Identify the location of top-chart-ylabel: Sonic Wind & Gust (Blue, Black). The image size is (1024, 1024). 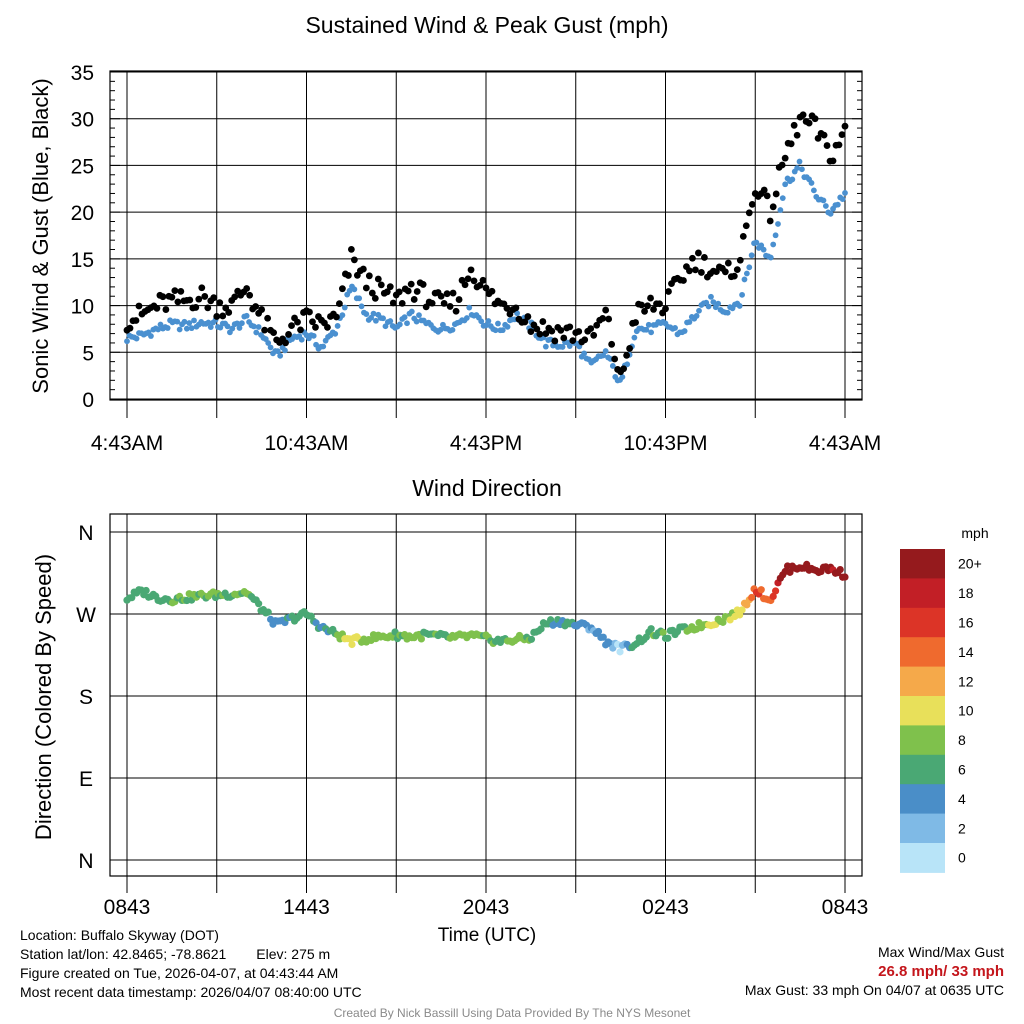
(40, 235).